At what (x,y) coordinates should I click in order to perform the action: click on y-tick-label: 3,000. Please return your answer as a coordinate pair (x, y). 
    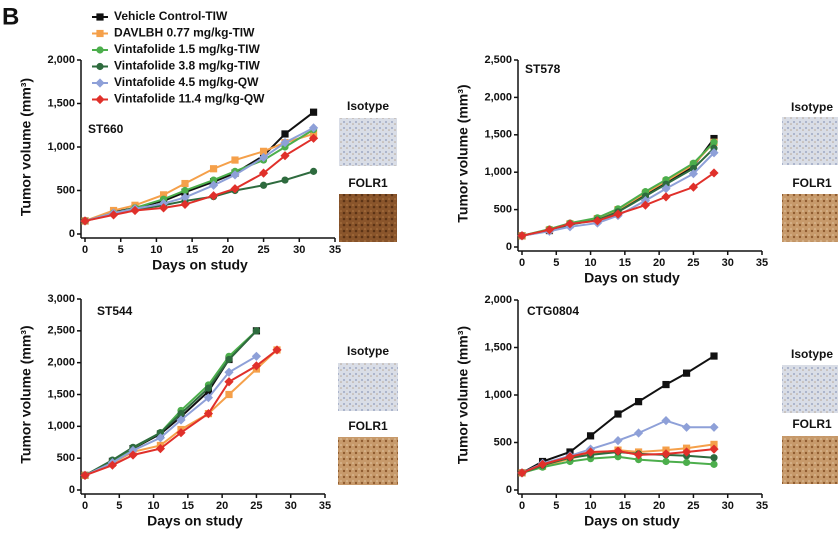
    Looking at the image, I should click on (61, 299).